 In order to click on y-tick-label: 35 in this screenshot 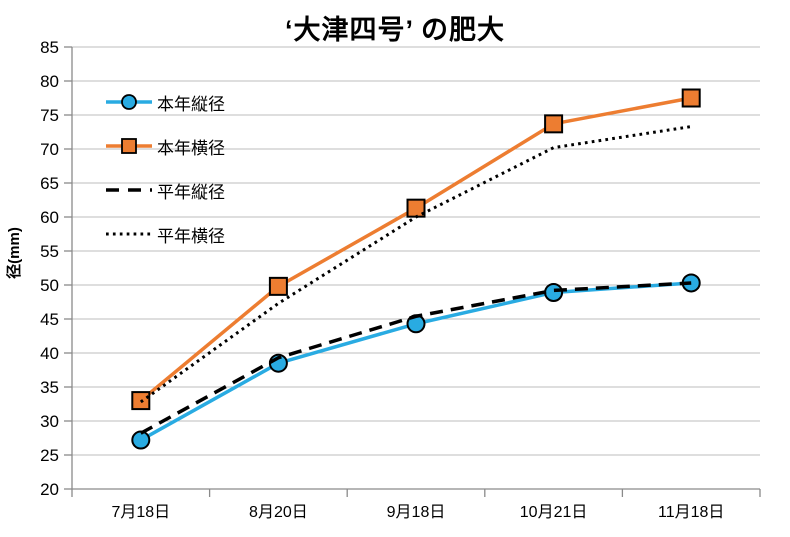, I will do `click(49, 387)`.